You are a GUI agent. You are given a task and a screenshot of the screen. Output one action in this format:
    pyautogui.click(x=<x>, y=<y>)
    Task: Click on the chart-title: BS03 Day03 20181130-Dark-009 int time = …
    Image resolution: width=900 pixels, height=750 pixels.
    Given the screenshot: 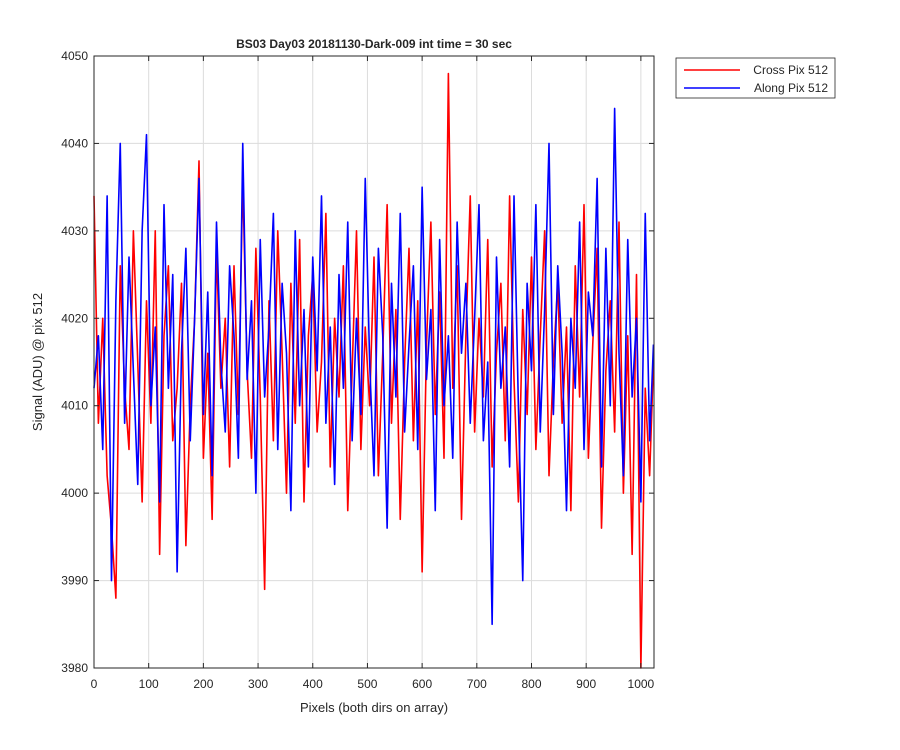 What is the action you would take?
    pyautogui.click(x=374, y=44)
    